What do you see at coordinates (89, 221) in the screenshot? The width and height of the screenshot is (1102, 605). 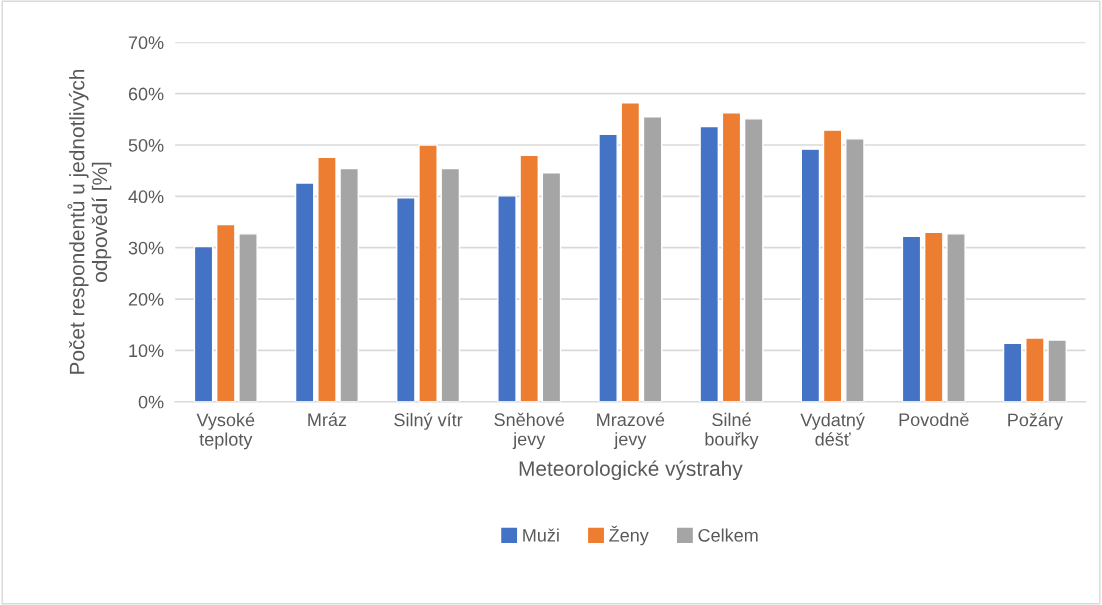 I see `y-axis-title: Počet respondentů u jednotlivých odpovědí [%]` at bounding box center [89, 221].